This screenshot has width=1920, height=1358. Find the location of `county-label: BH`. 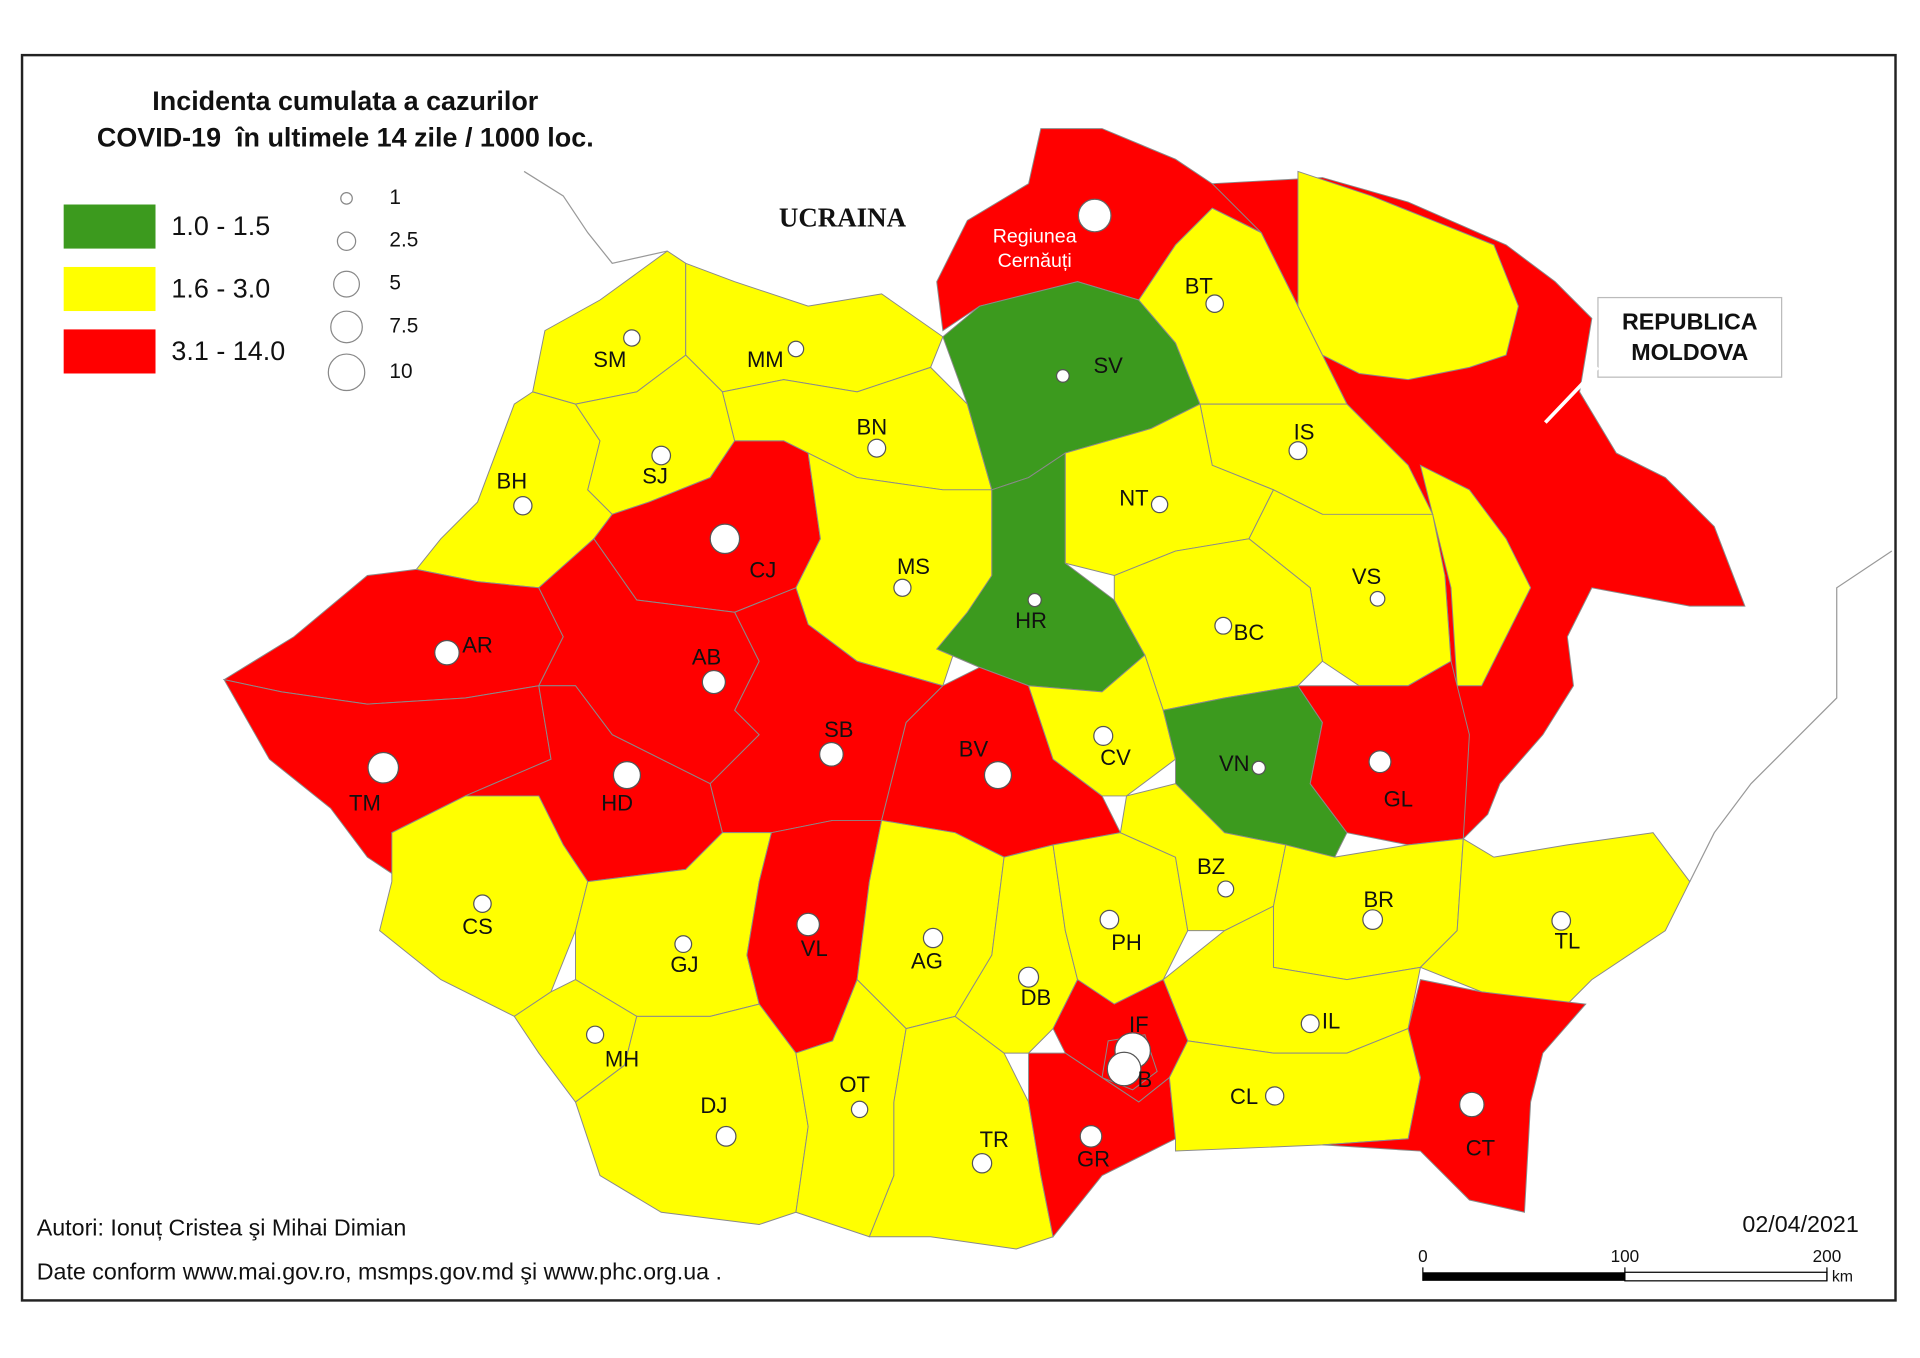

county-label: BH is located at coordinates (512, 480).